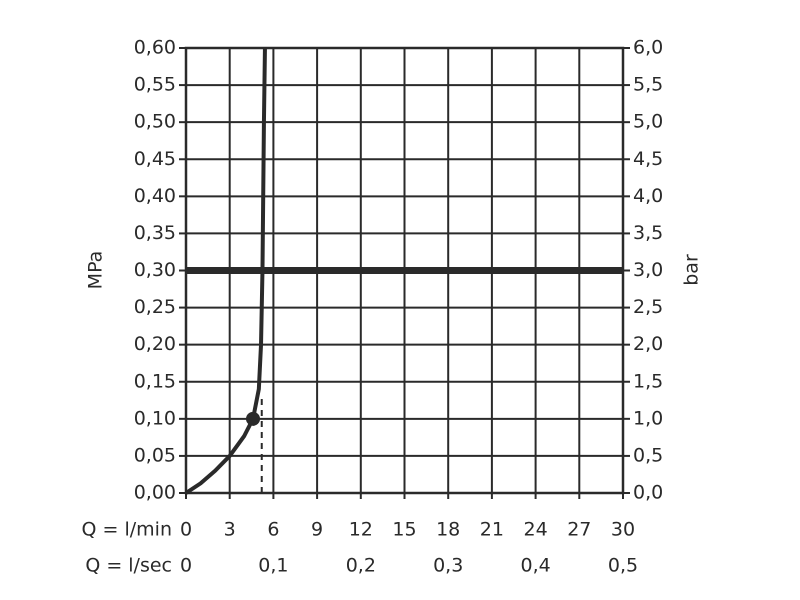  I want to click on x2-tick-label: 0,3, so click(448, 566).